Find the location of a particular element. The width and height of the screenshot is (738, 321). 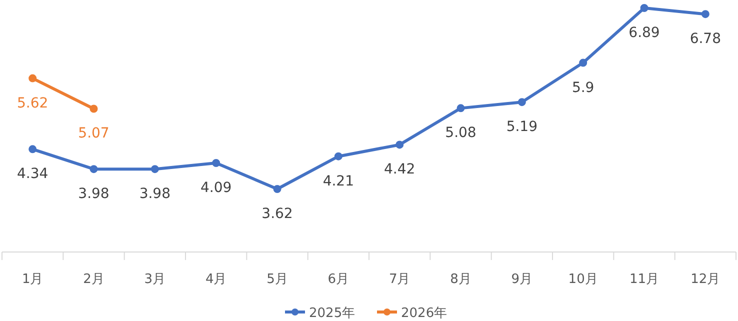

data-label: 6.78 is located at coordinates (706, 39).